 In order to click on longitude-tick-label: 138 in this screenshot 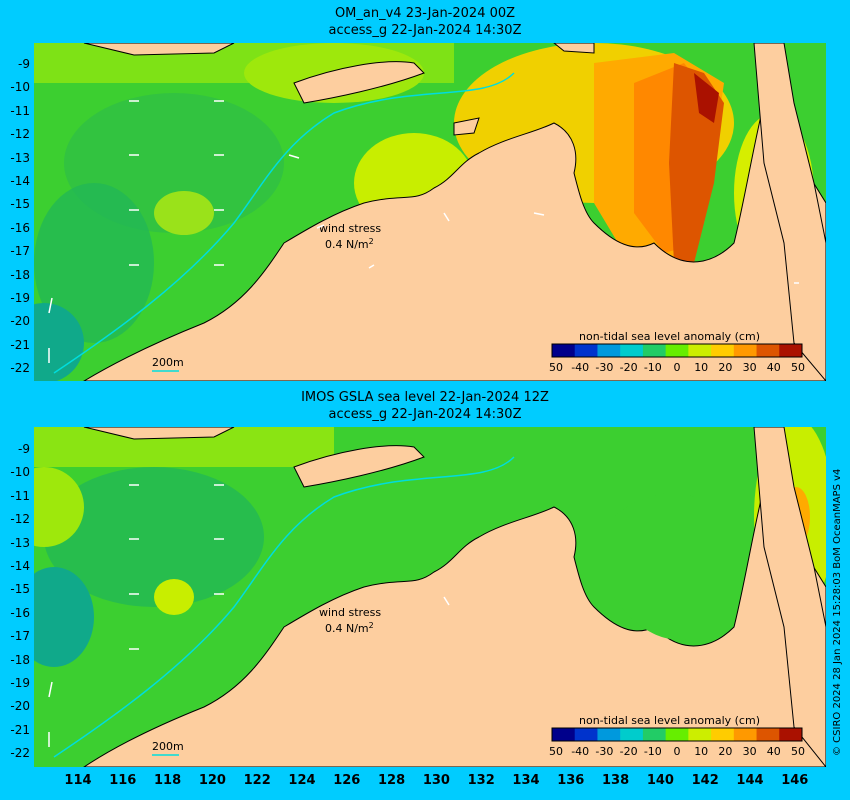, I will do `click(616, 780)`.